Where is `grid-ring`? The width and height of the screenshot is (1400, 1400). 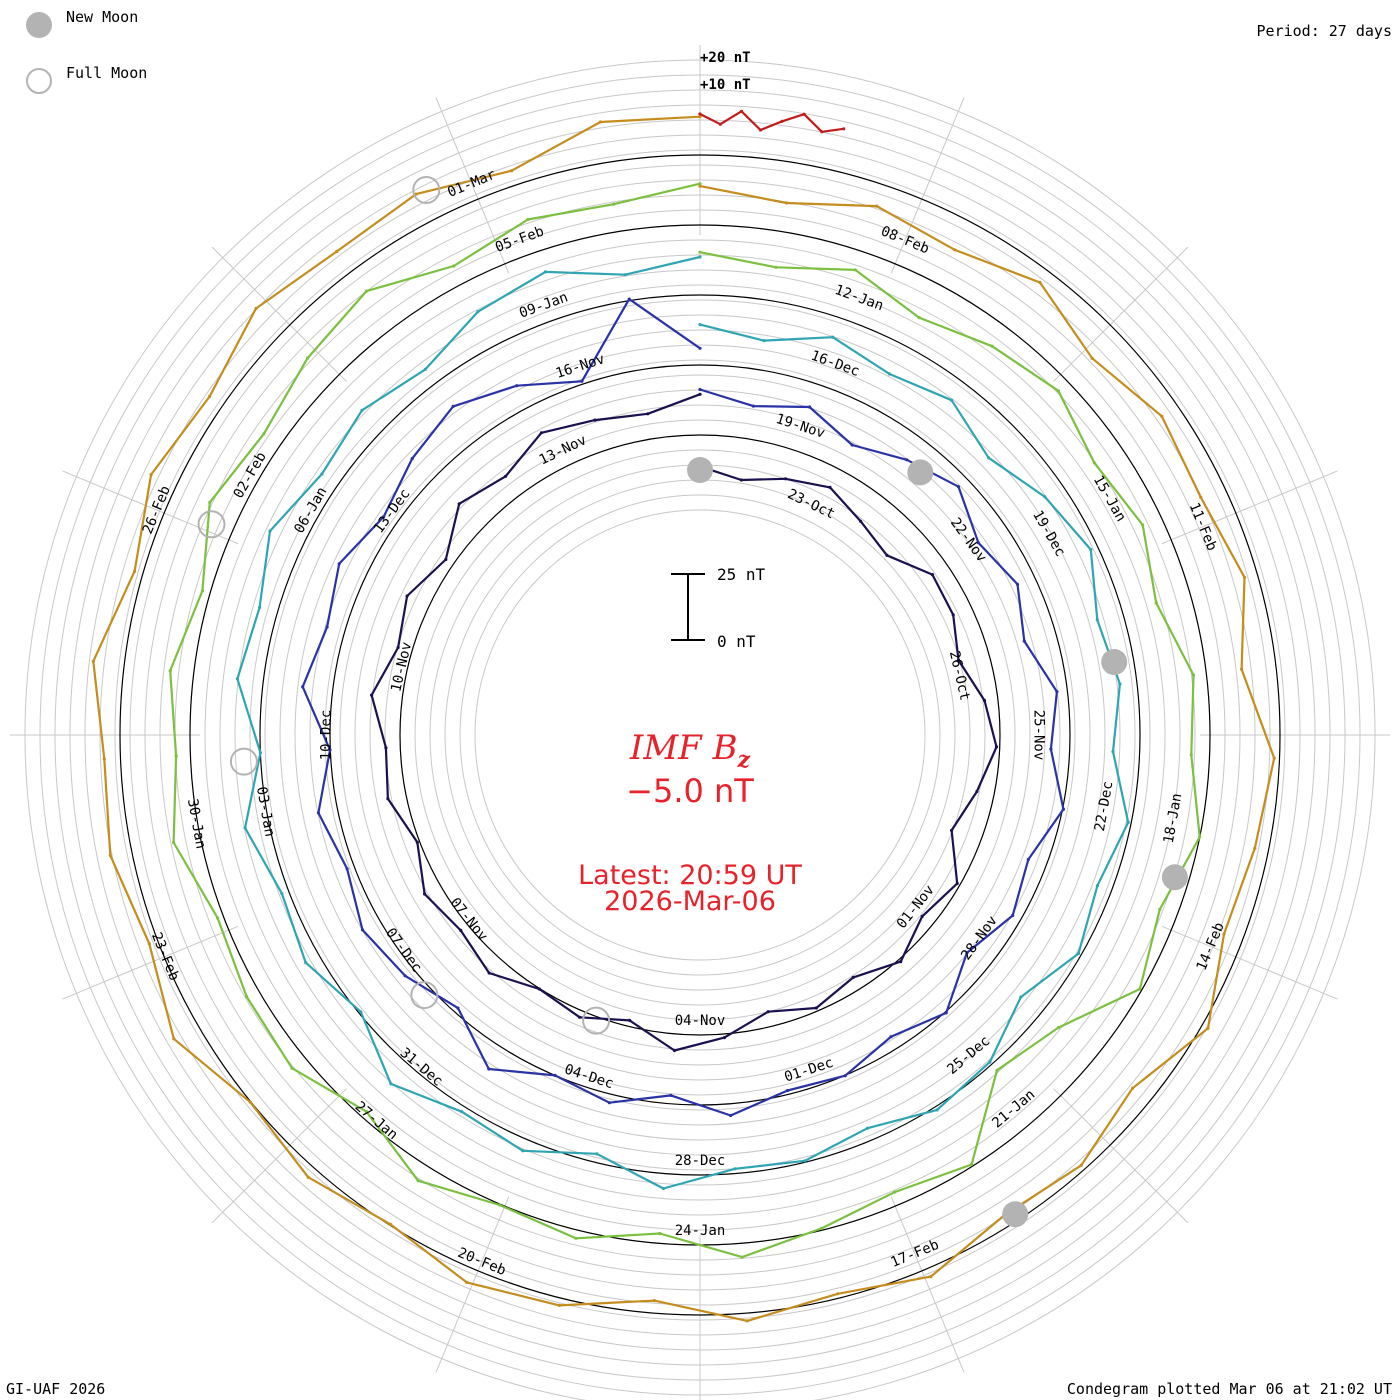
grid-ring is located at coordinates (700, 735).